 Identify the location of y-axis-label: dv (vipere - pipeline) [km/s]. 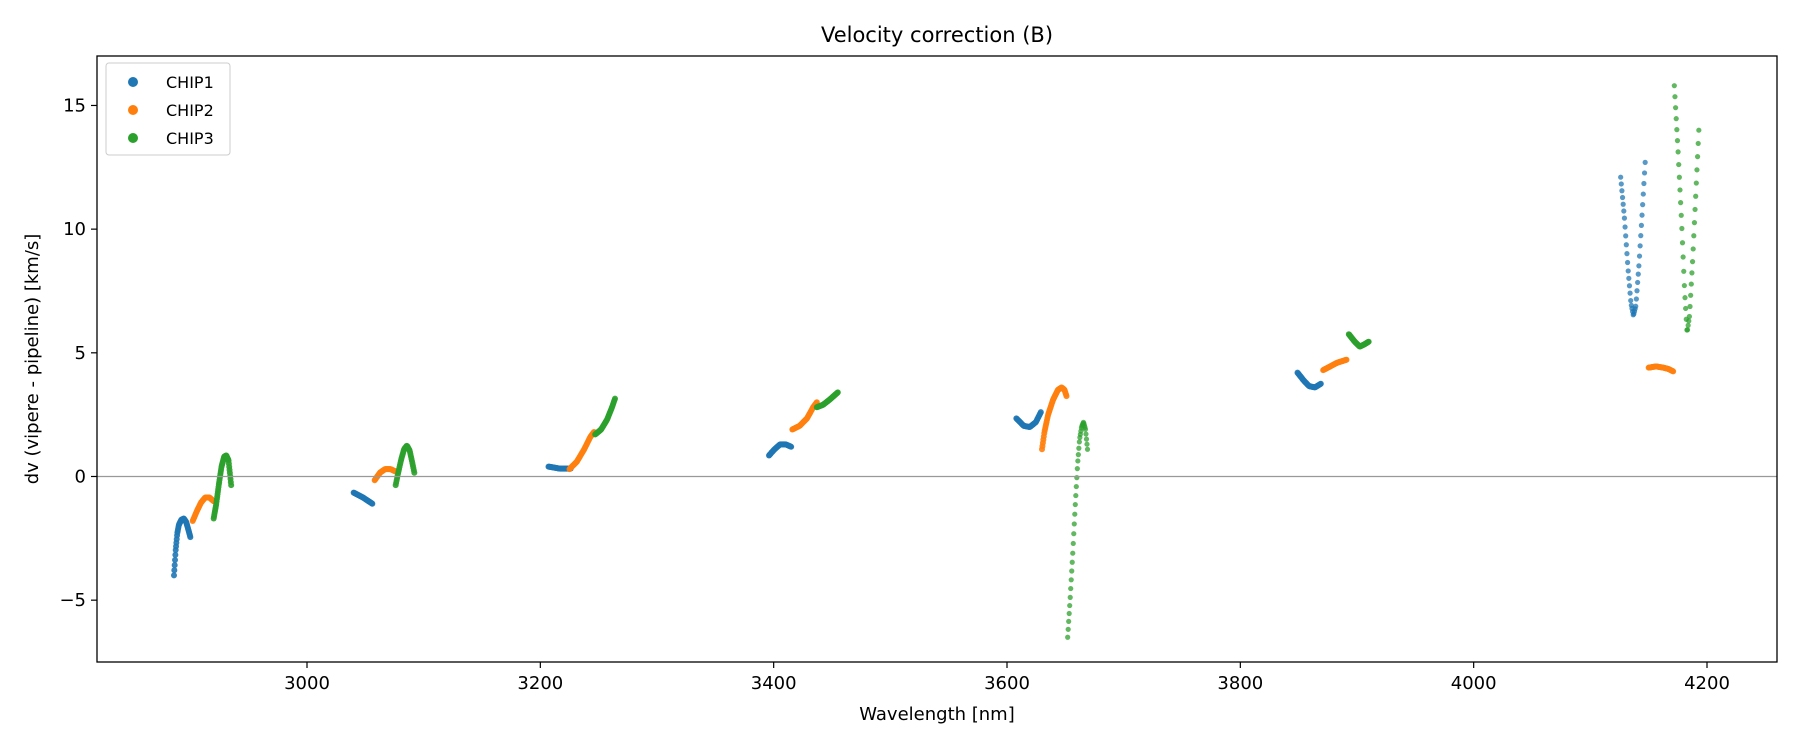
(32, 359).